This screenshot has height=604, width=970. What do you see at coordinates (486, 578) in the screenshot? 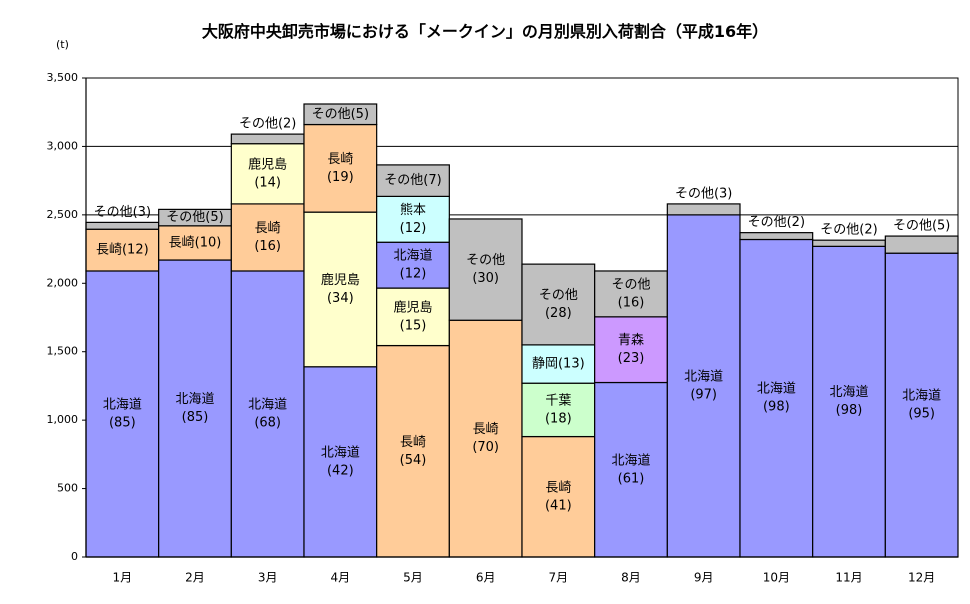
I see `x-tick-label: 6月` at bounding box center [486, 578].